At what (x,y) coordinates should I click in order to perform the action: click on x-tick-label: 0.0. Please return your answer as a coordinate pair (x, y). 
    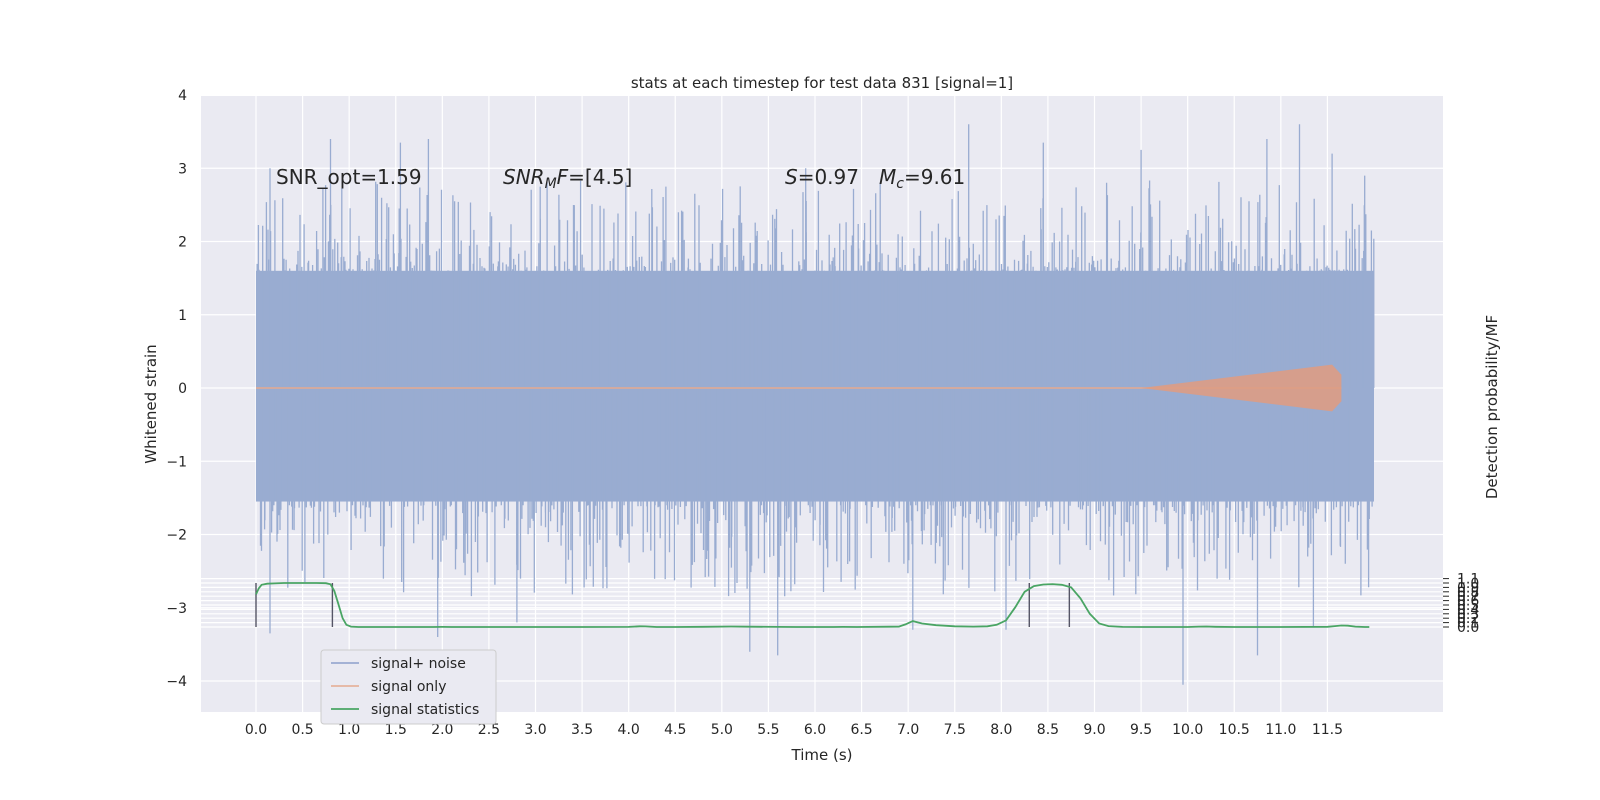
    Looking at the image, I should click on (256, 730).